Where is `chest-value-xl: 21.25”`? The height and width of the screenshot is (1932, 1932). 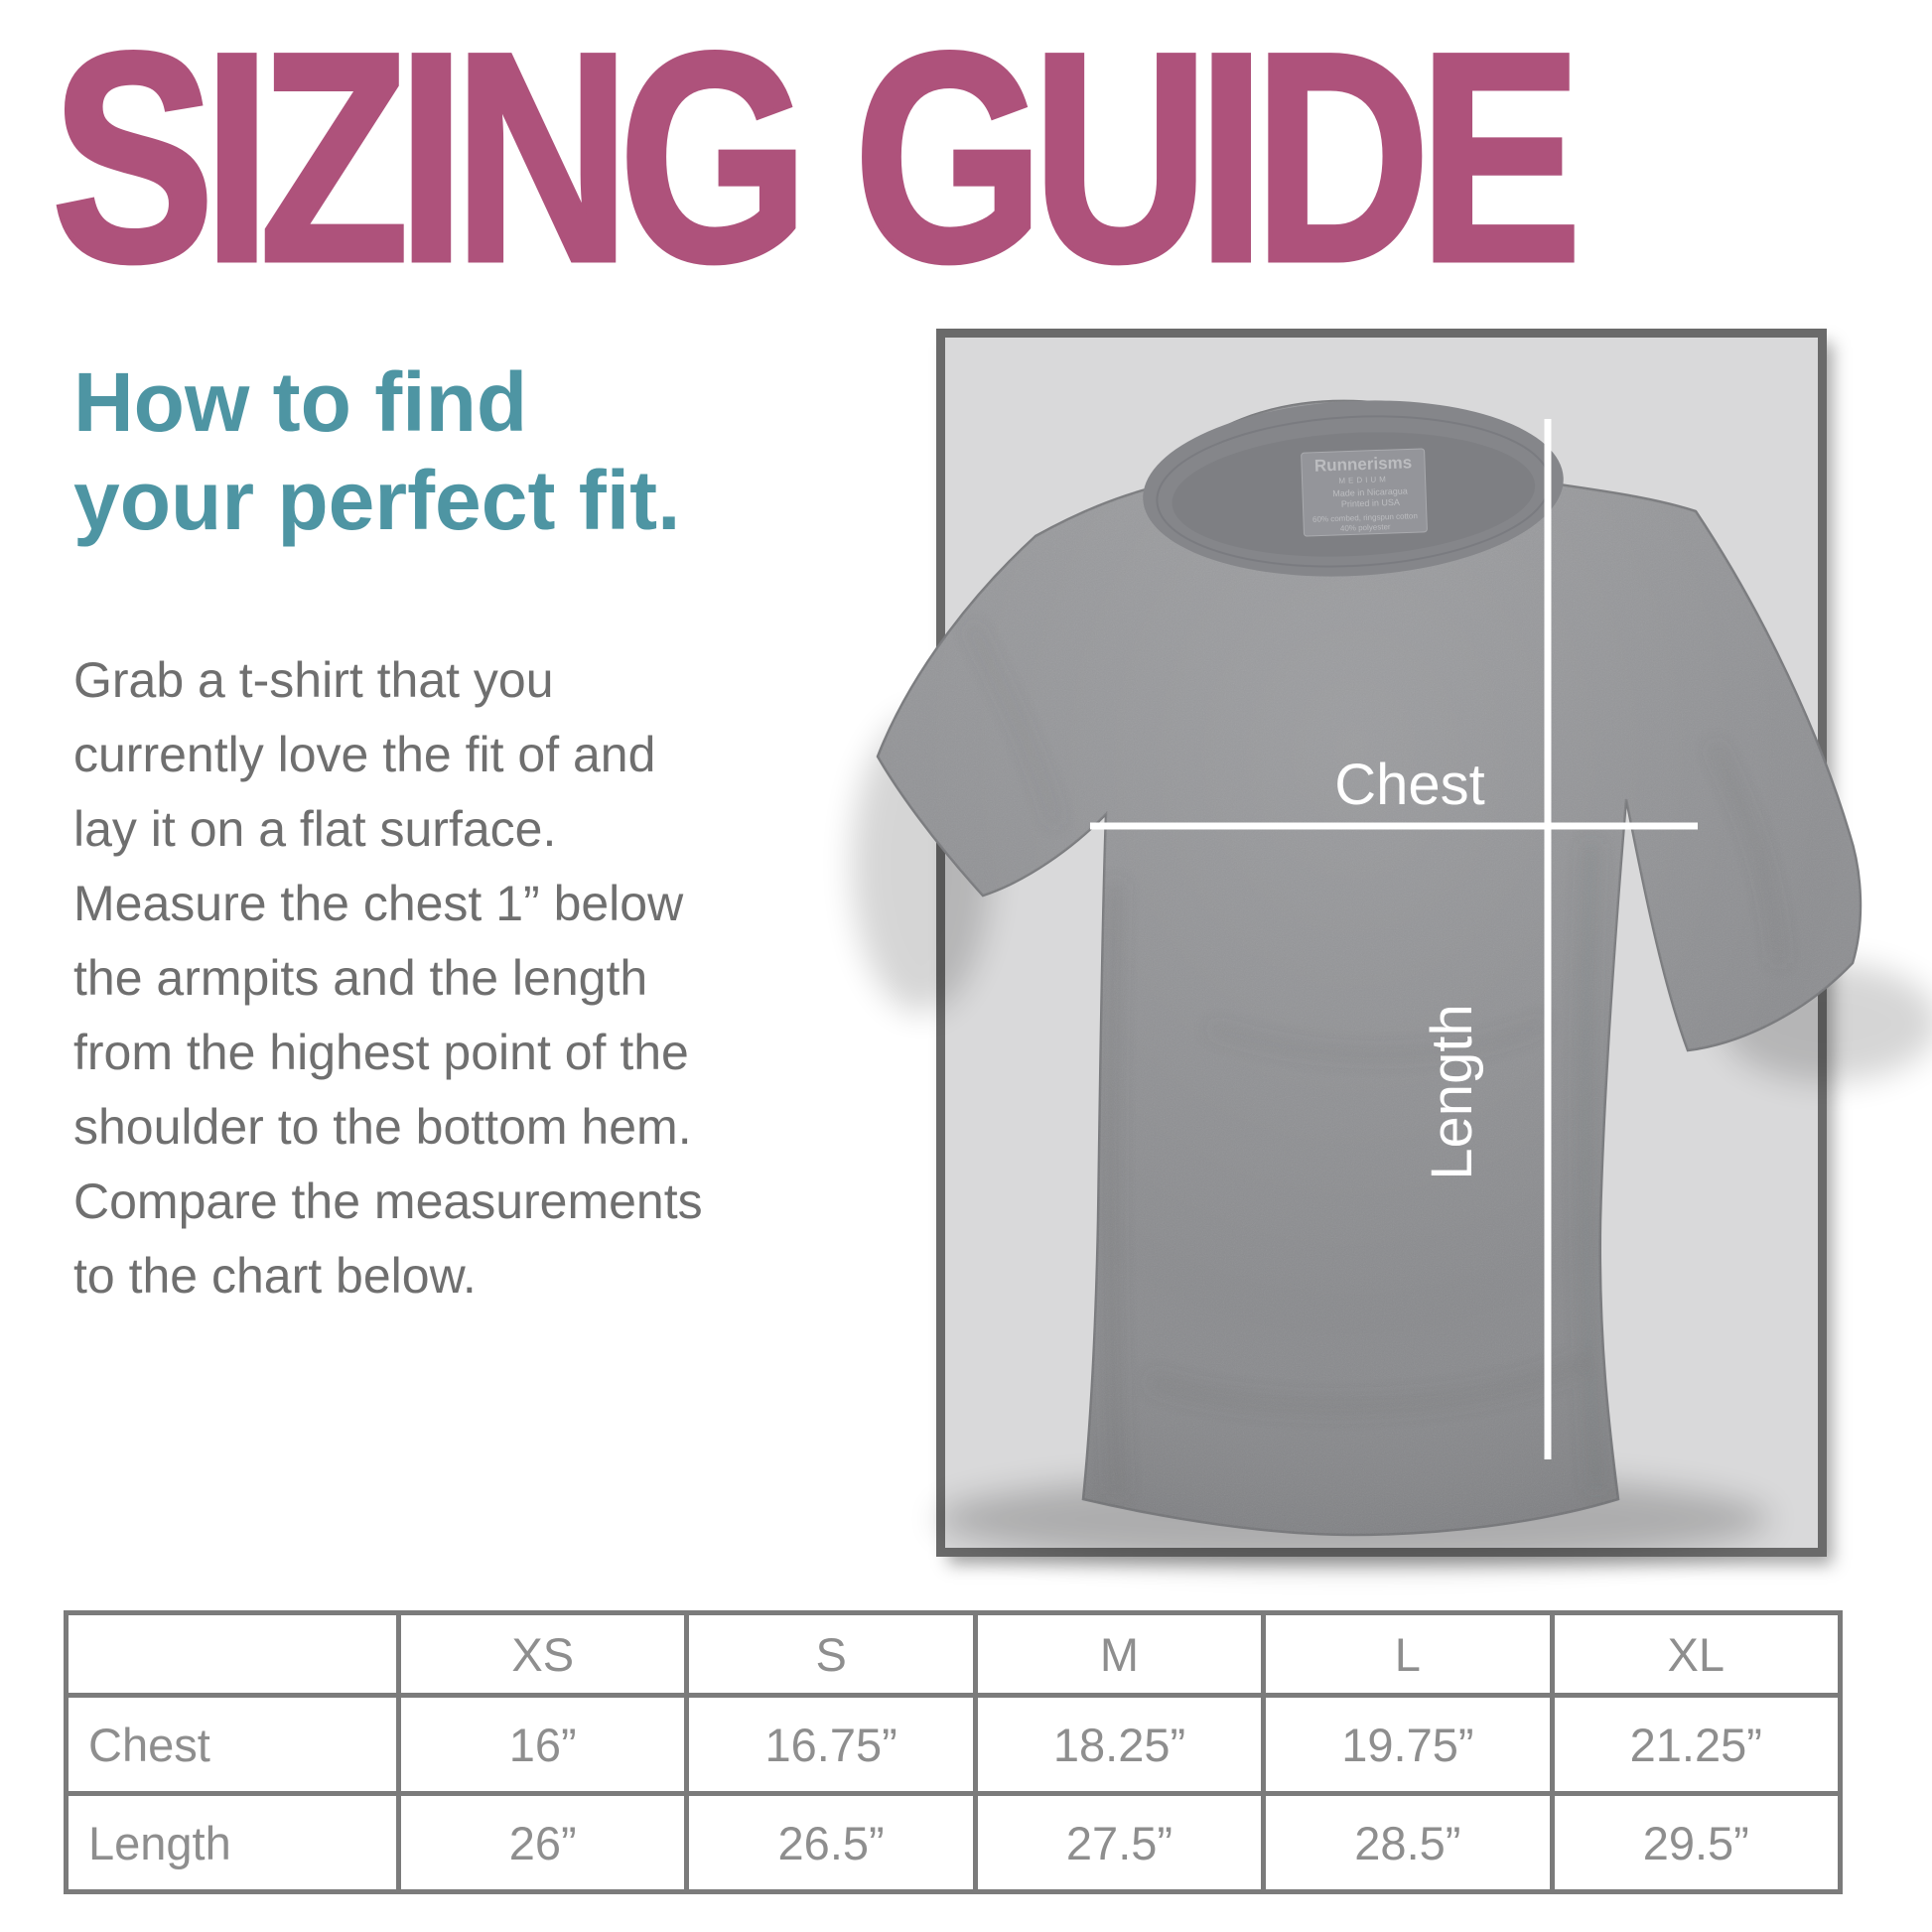
chest-value-xl: 21.25” is located at coordinates (1697, 1745).